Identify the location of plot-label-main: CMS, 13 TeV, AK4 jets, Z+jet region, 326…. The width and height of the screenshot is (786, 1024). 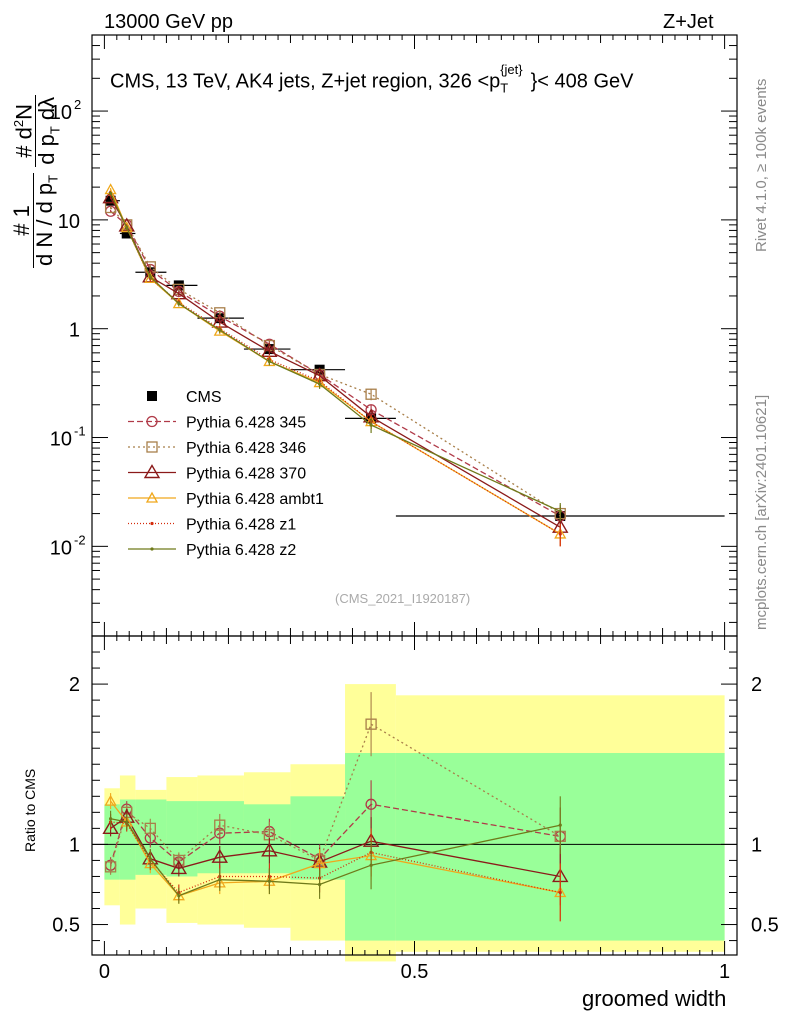
(305, 81).